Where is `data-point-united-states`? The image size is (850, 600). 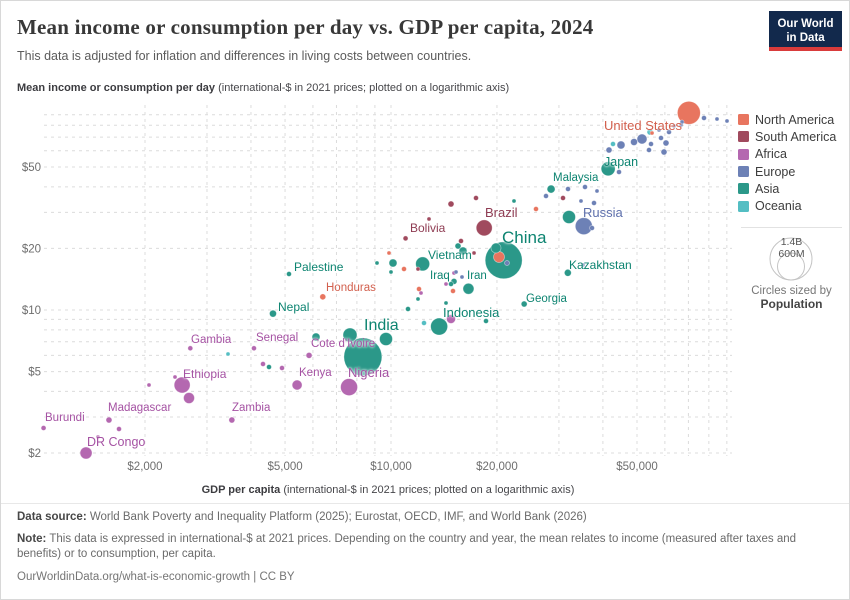 data-point-united-states is located at coordinates (689, 112).